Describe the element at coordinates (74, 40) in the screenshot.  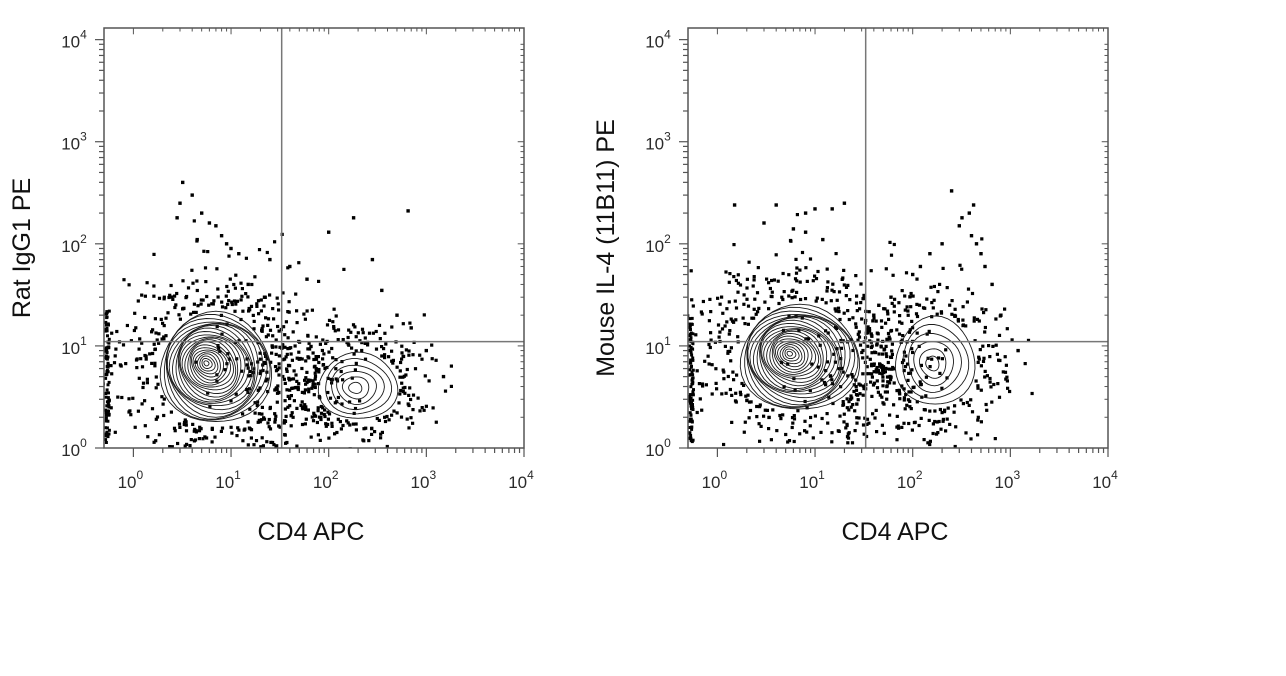
I see `y-tick-label: 104` at that location.